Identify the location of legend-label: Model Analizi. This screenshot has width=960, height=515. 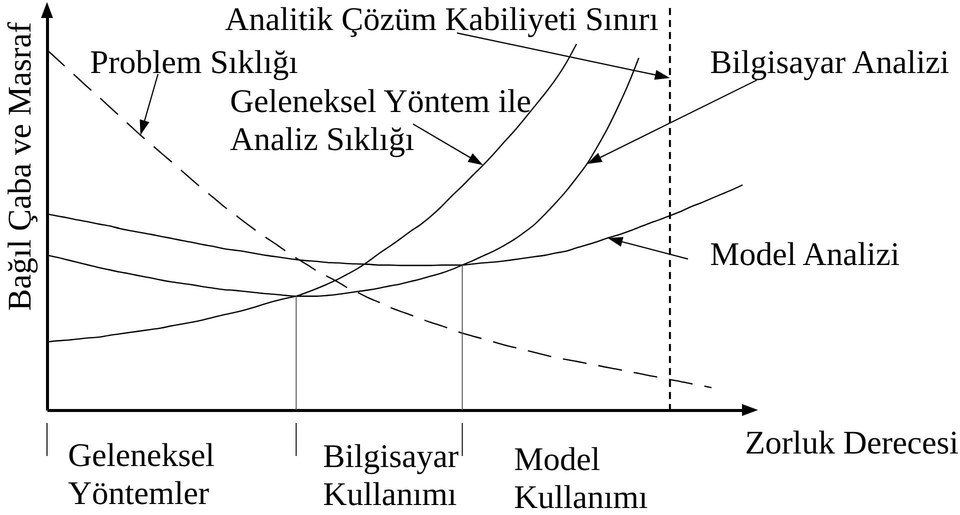
(805, 255).